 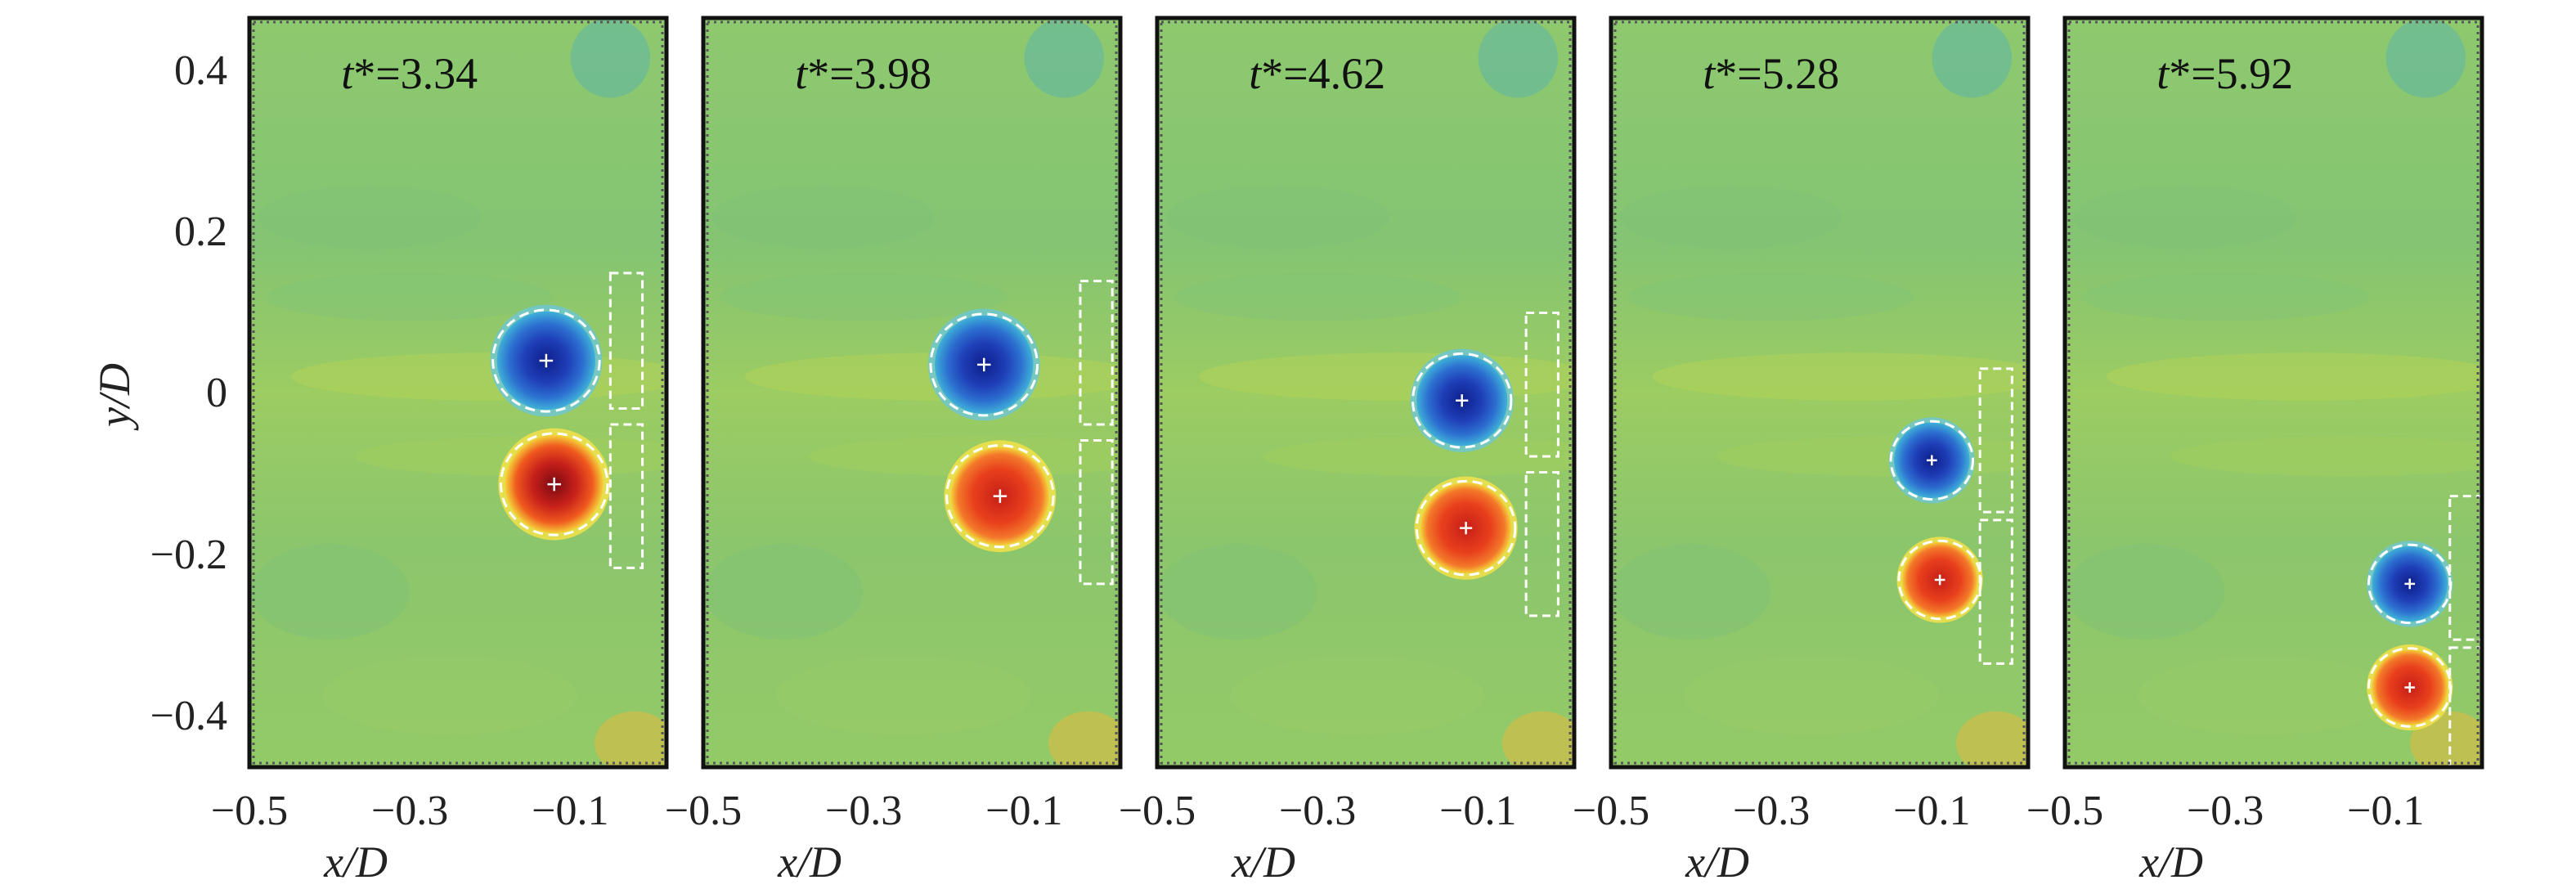 What do you see at coordinates (188, 555) in the screenshot?
I see `y-tick-label: −0.2` at bounding box center [188, 555].